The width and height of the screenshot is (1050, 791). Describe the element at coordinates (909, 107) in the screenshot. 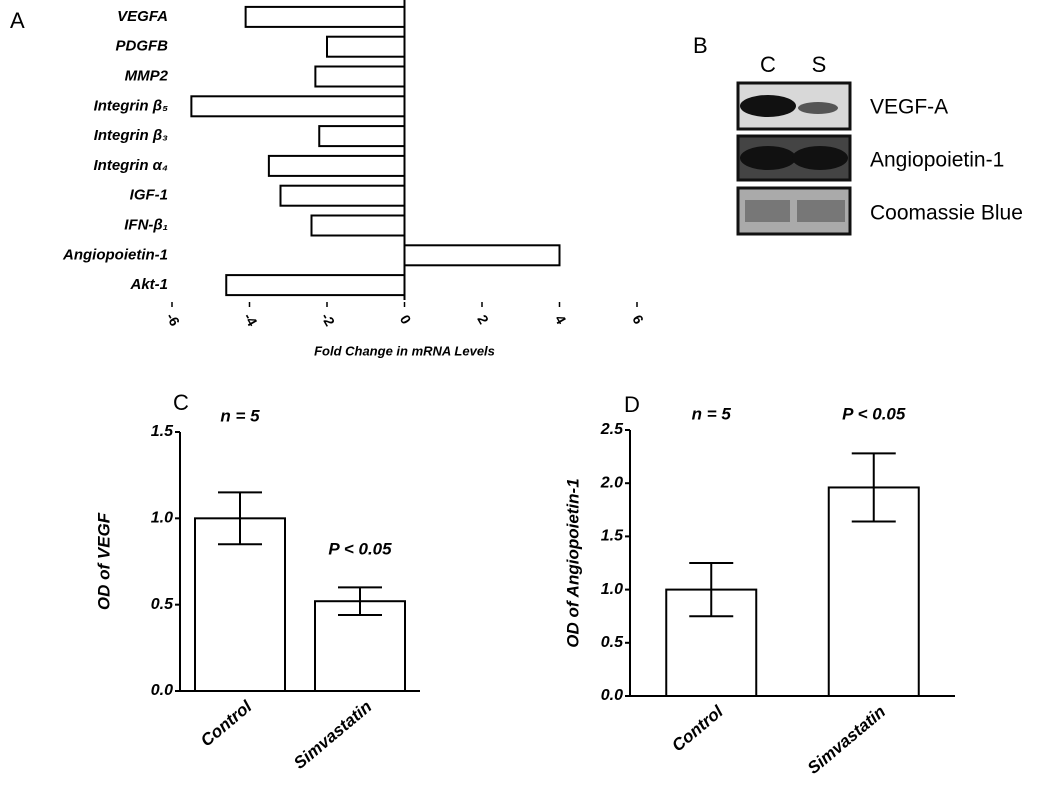

I see `blot-row-label: VEGF-A` at that location.